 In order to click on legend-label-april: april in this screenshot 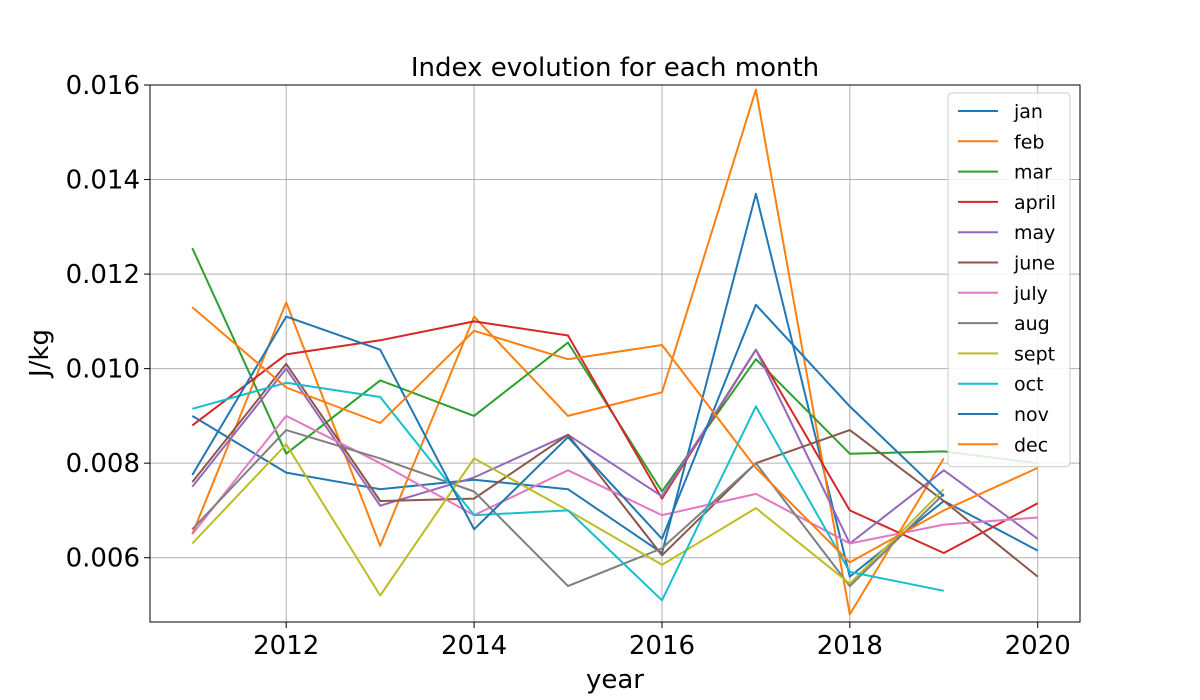, I will do `click(1035, 203)`.